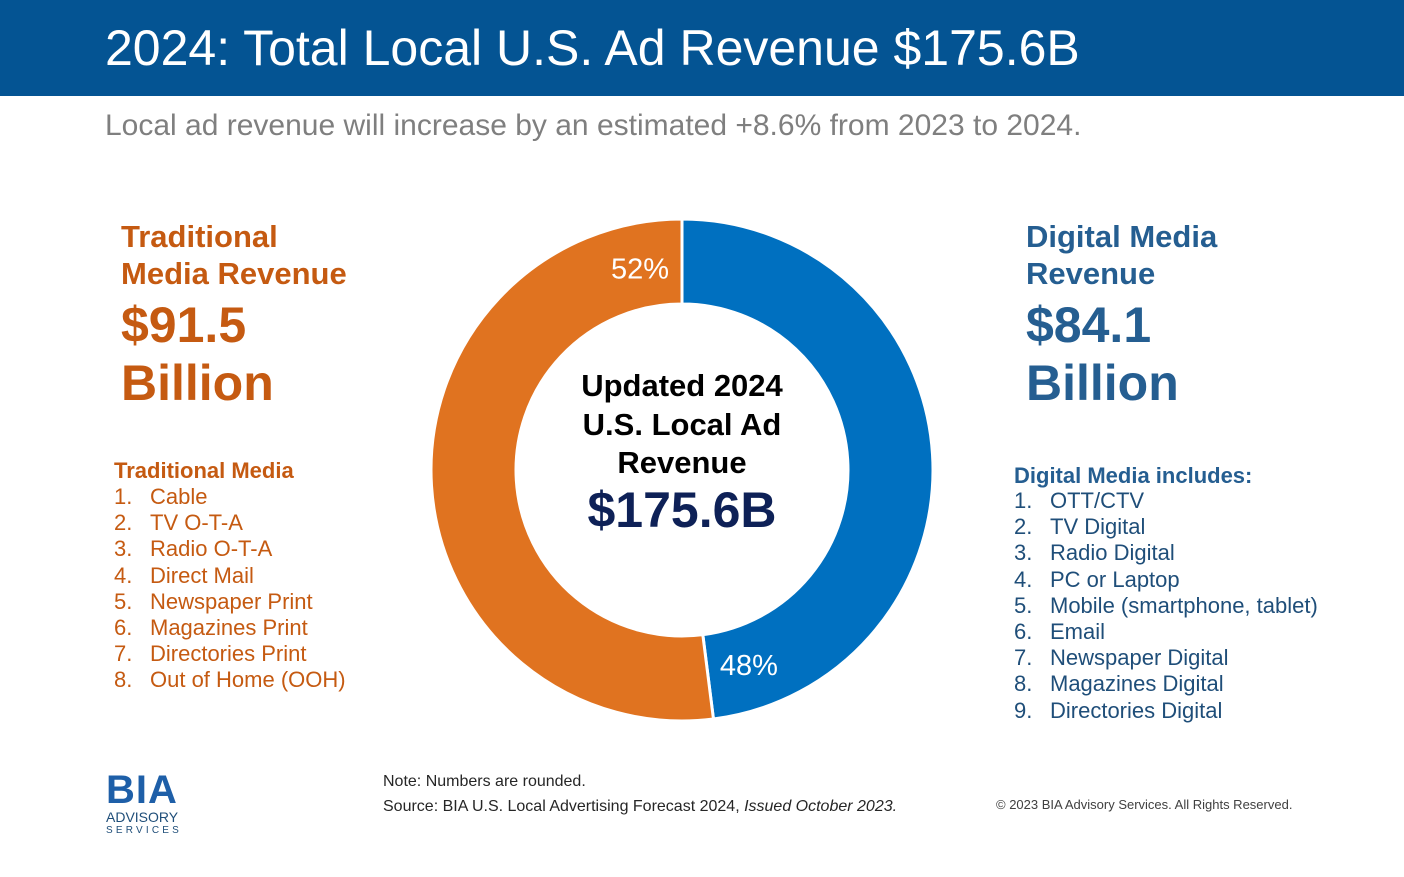 The height and width of the screenshot is (877, 1404). I want to click on traditional-list-item: 5. Newspaper Print, so click(230, 602).